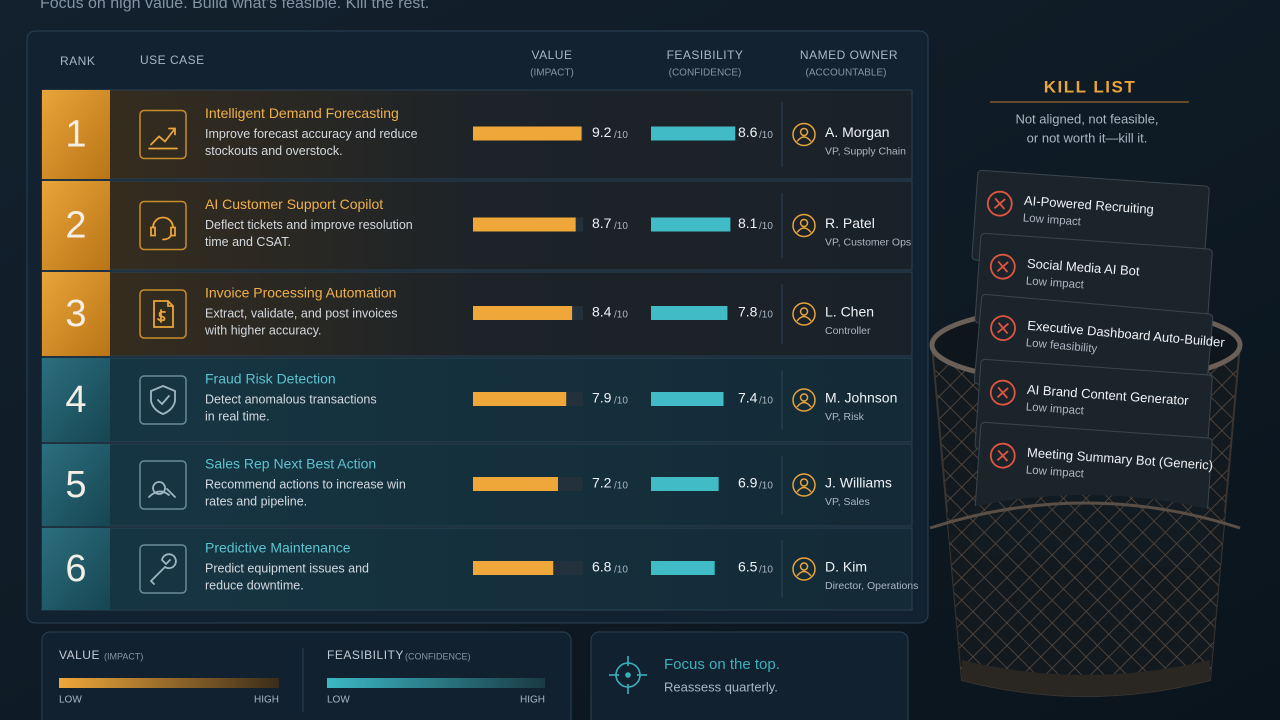 This screenshot has height=720, width=1280. What do you see at coordinates (123, 656) in the screenshot?
I see `legend-value-sub: (IMPACT)` at bounding box center [123, 656].